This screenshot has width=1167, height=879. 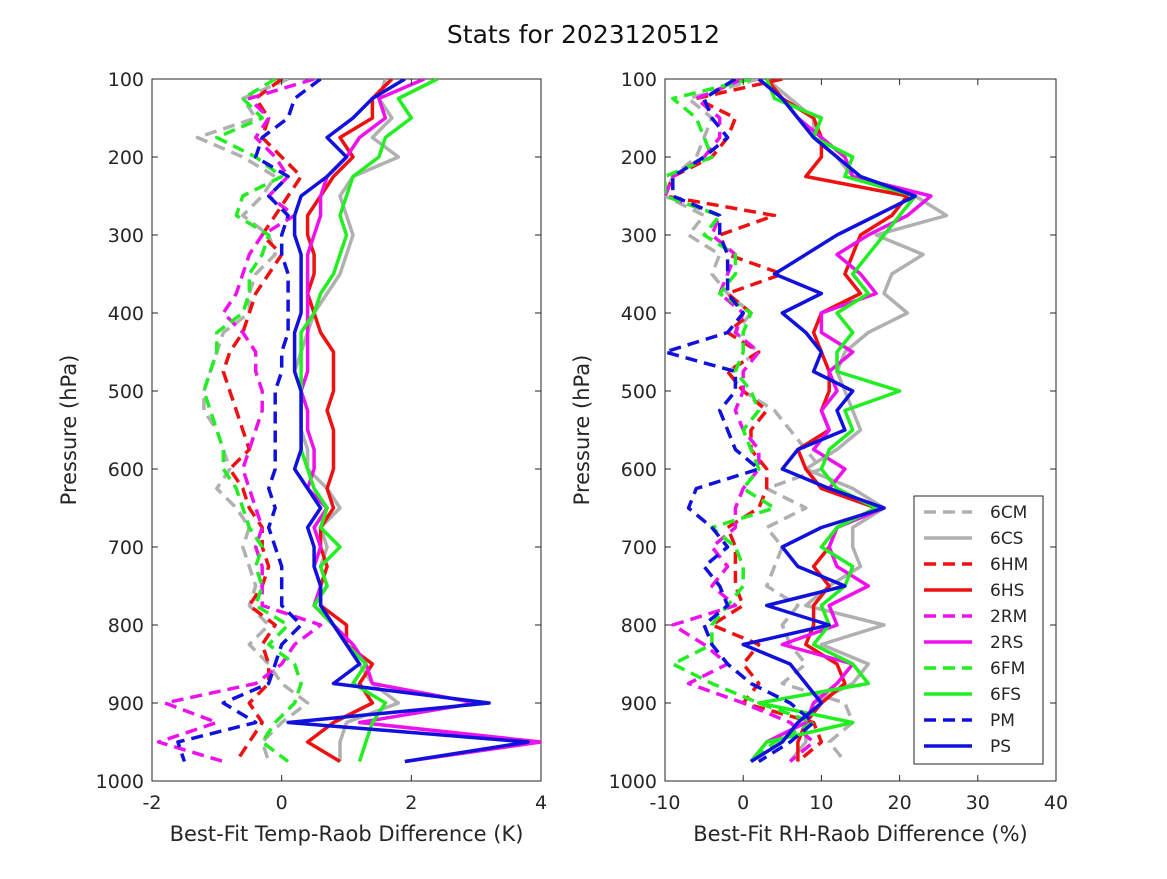 I want to click on rh-ytick-label: 500, so click(x=639, y=392).